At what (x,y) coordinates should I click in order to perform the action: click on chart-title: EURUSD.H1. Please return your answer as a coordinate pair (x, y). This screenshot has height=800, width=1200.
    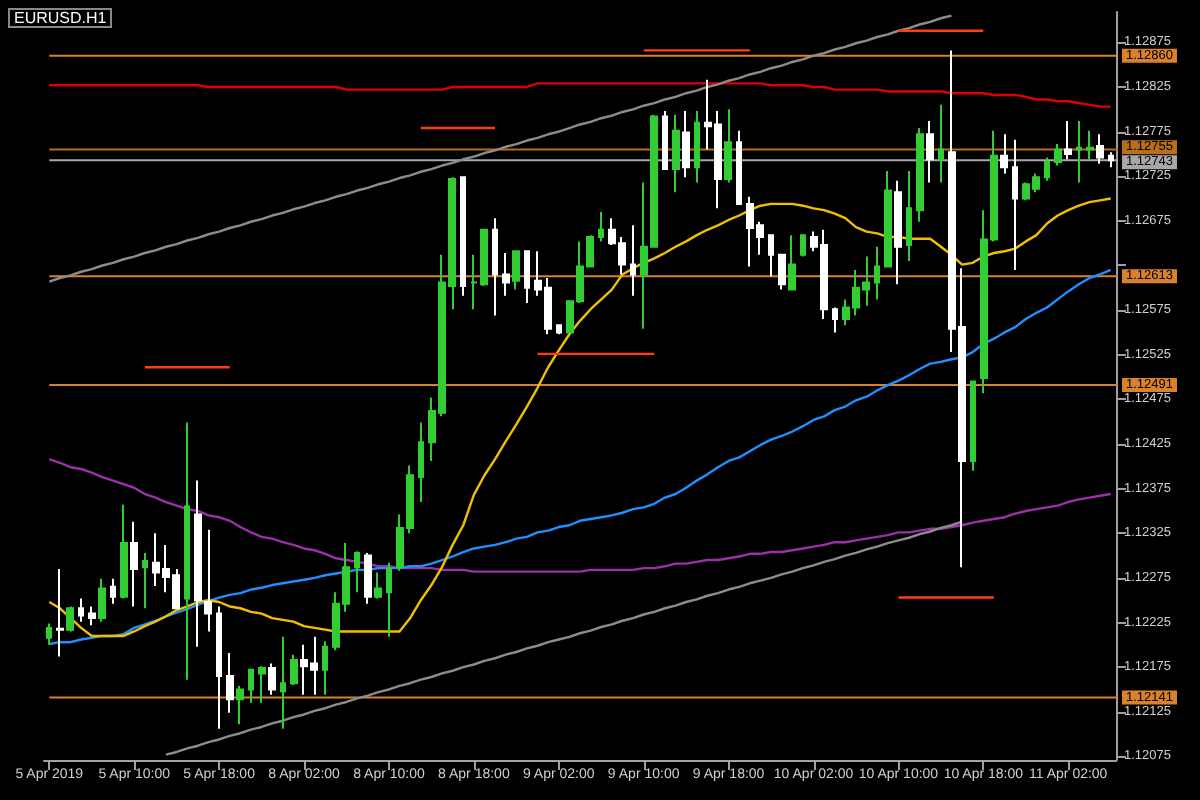
    Looking at the image, I should click on (61, 18).